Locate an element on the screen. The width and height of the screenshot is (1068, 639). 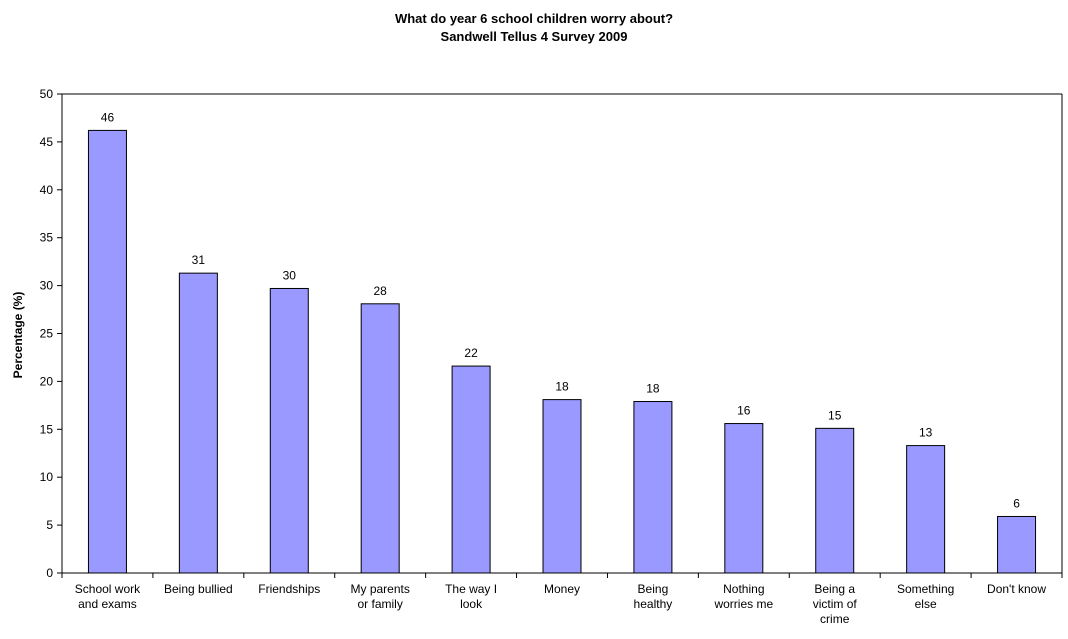
y-tick-label: 25 is located at coordinates (47, 334).